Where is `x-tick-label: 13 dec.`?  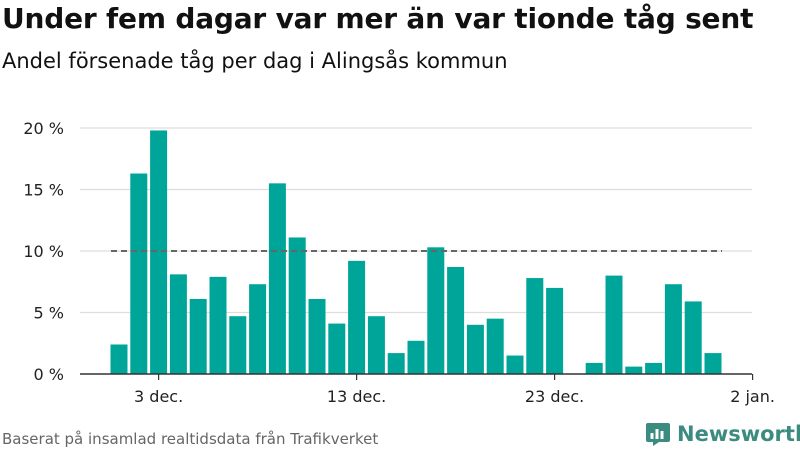
x-tick-label: 13 dec. is located at coordinates (356, 396).